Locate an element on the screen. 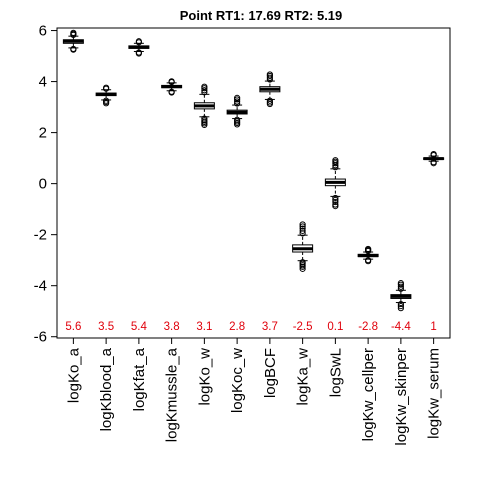 The height and width of the screenshot is (480, 480). y-tick-label: 4 is located at coordinates (43, 82).